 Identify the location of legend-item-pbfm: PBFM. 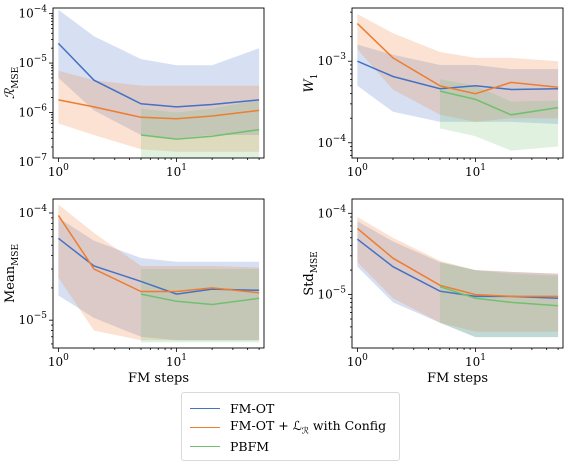
(229, 446).